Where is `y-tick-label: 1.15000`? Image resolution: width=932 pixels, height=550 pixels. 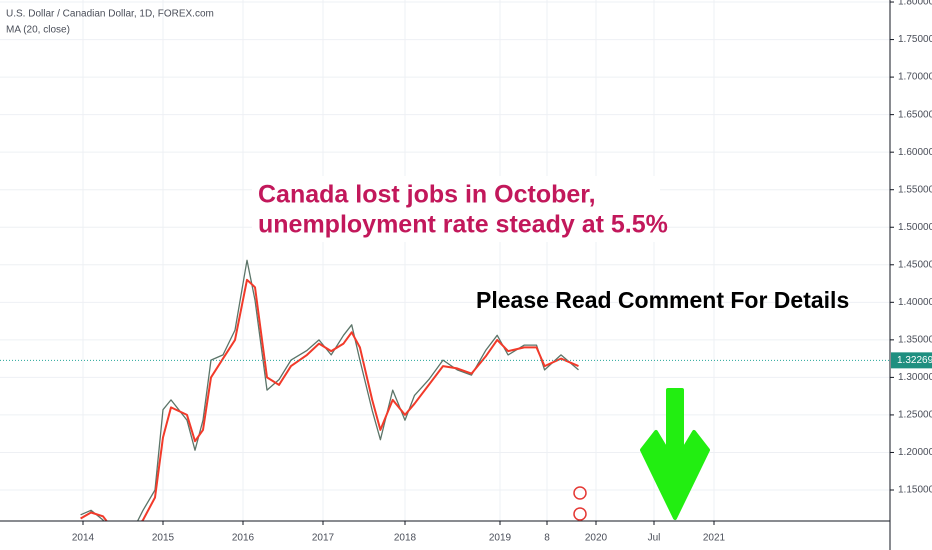 y-tick-label: 1.15000 is located at coordinates (915, 490).